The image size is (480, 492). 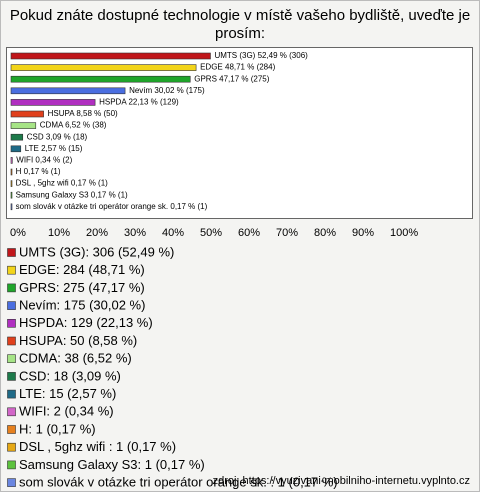 What do you see at coordinates (44, 160) in the screenshot?
I see `bar-label: WIFI 0,34 % (2)` at bounding box center [44, 160].